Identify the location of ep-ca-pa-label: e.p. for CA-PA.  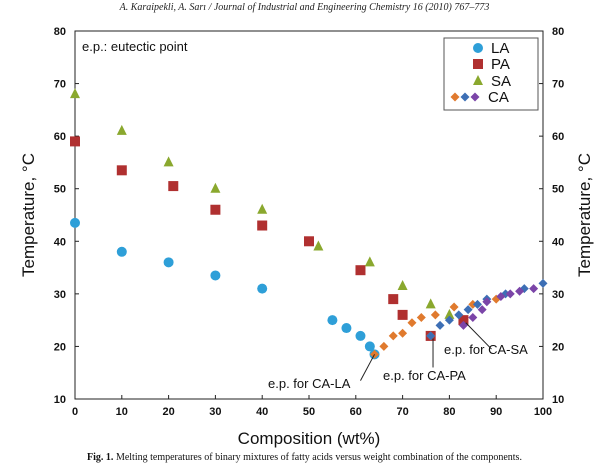
(424, 375).